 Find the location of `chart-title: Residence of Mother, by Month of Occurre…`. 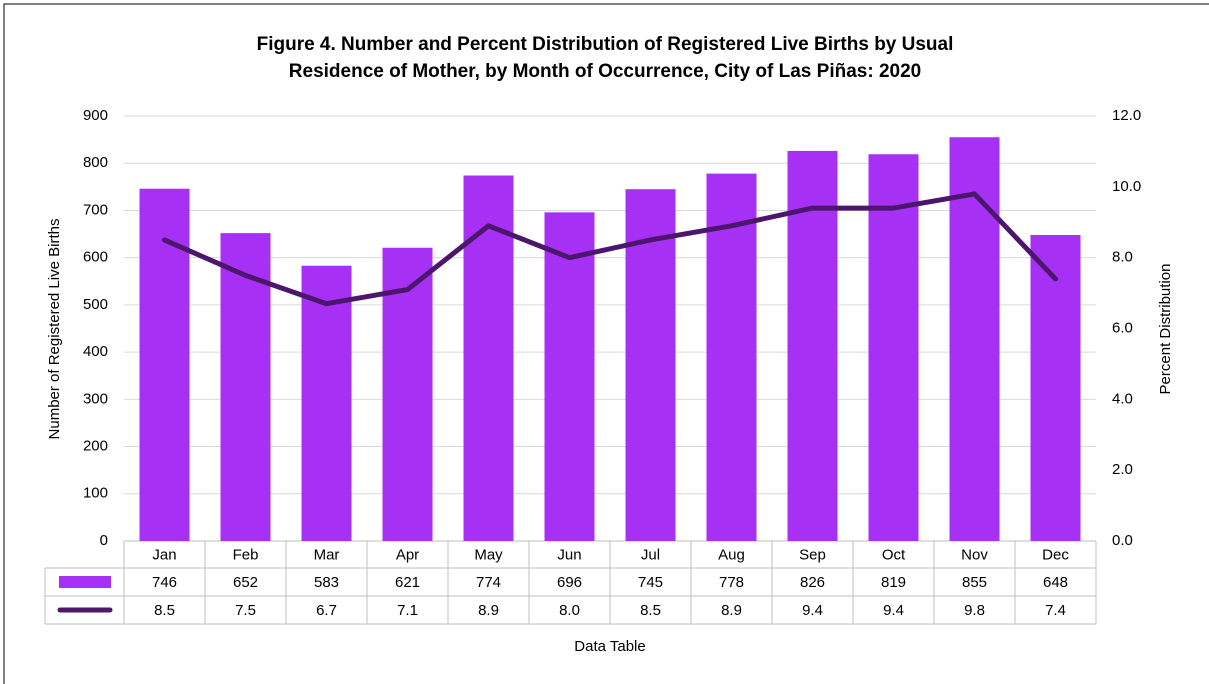

chart-title: Residence of Mother, by Month of Occurre… is located at coordinates (605, 71).